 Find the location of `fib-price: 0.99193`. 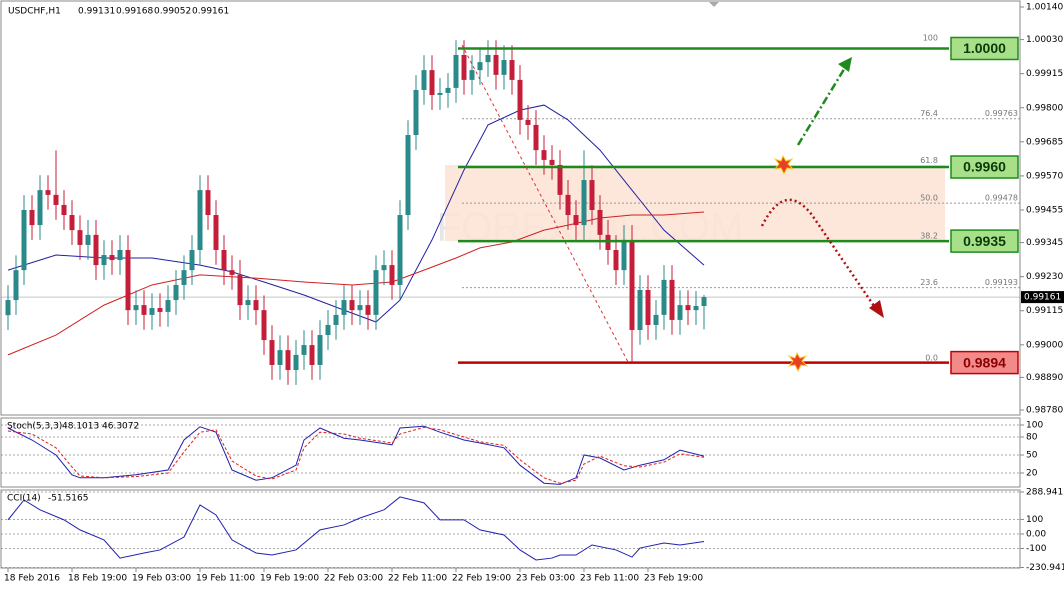

fib-price: 0.99193 is located at coordinates (1001, 282).